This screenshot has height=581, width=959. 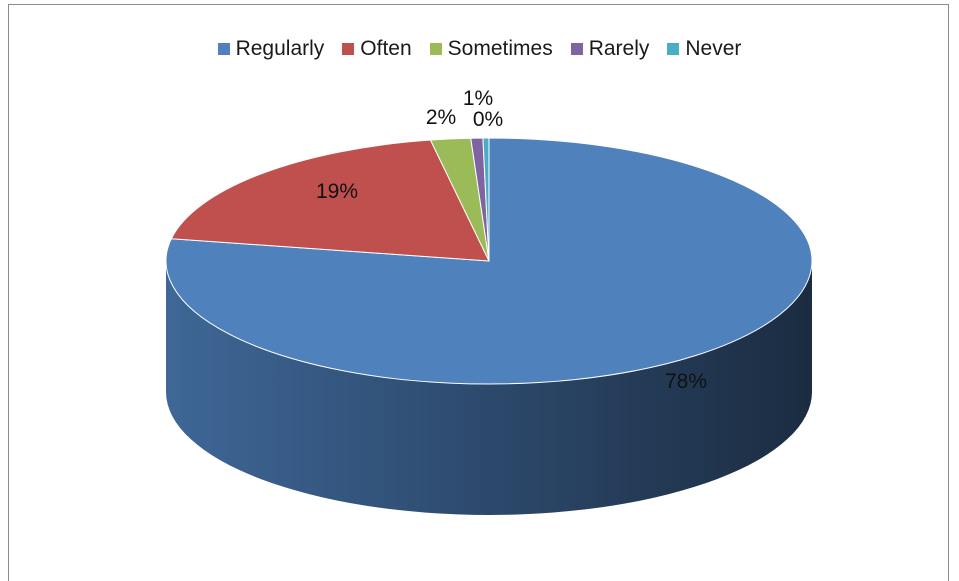 I want to click on legend-label-sometimes: Sometimes, so click(x=500, y=48).